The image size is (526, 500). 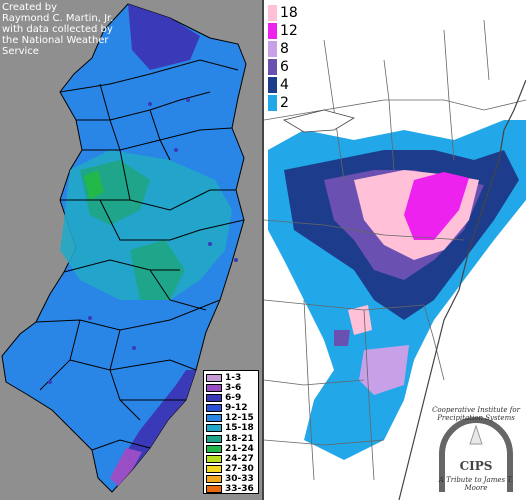 I want to click on us-legend-row: 18, so click(x=286, y=13).